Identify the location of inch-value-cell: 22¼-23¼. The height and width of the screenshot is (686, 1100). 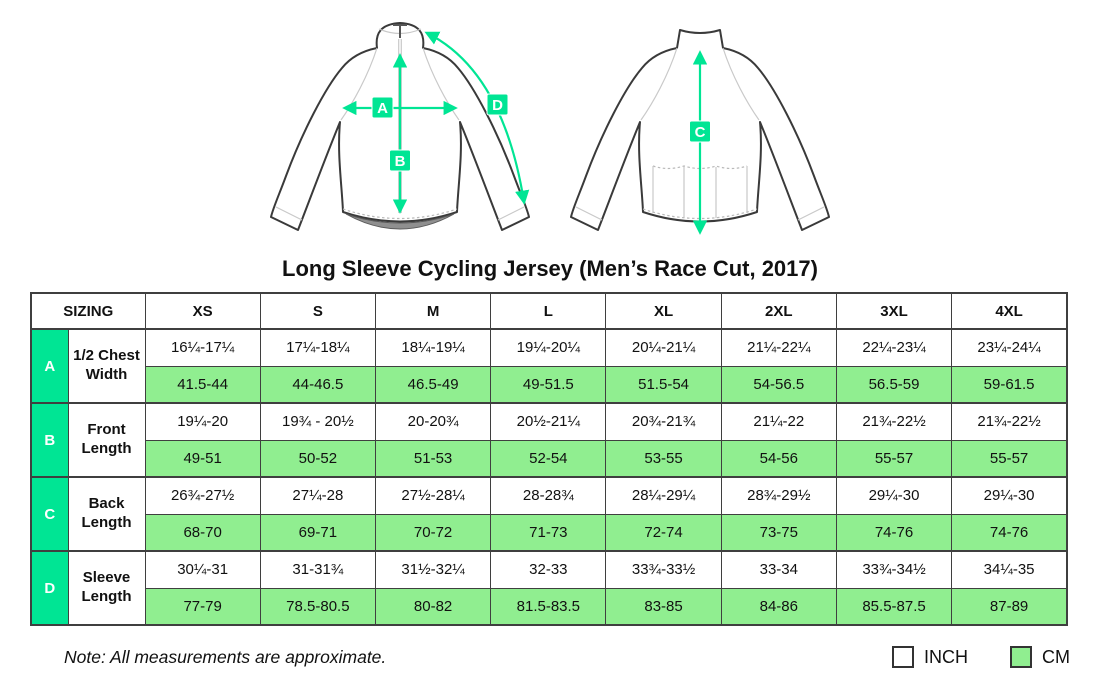
(894, 347).